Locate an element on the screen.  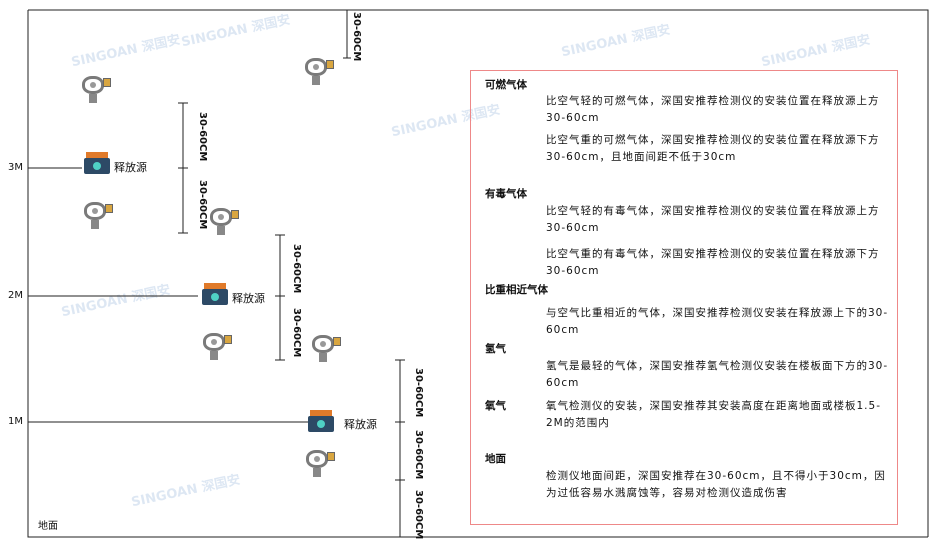
heading-oxygen: 氧气 is located at coordinates (495, 406).